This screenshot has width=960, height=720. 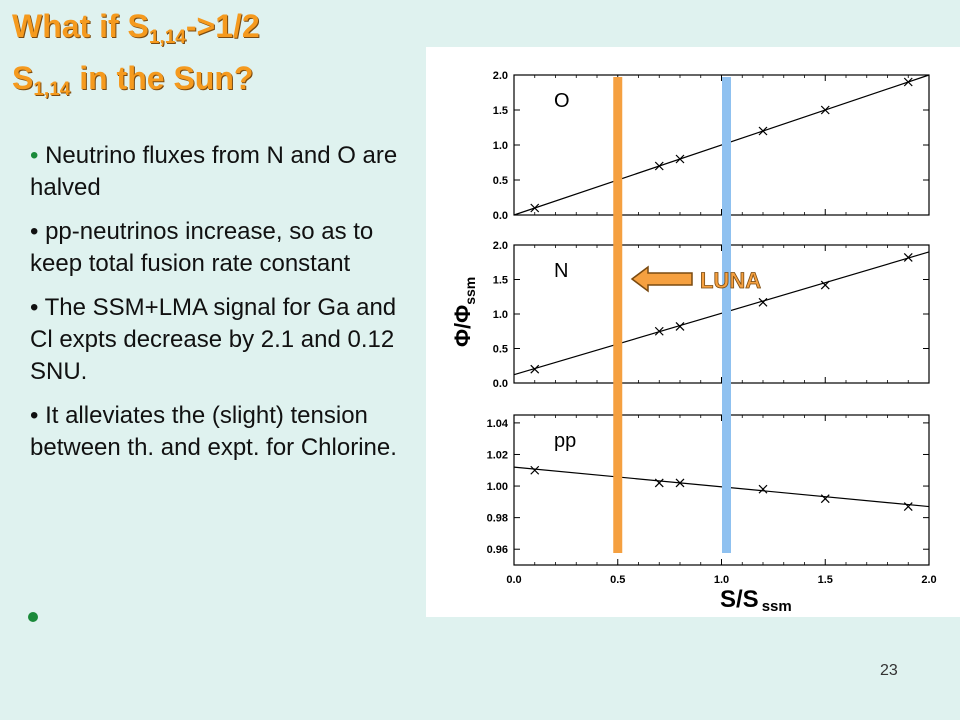 What do you see at coordinates (497, 455) in the screenshot?
I see `y-tick-label: 1.02` at bounding box center [497, 455].